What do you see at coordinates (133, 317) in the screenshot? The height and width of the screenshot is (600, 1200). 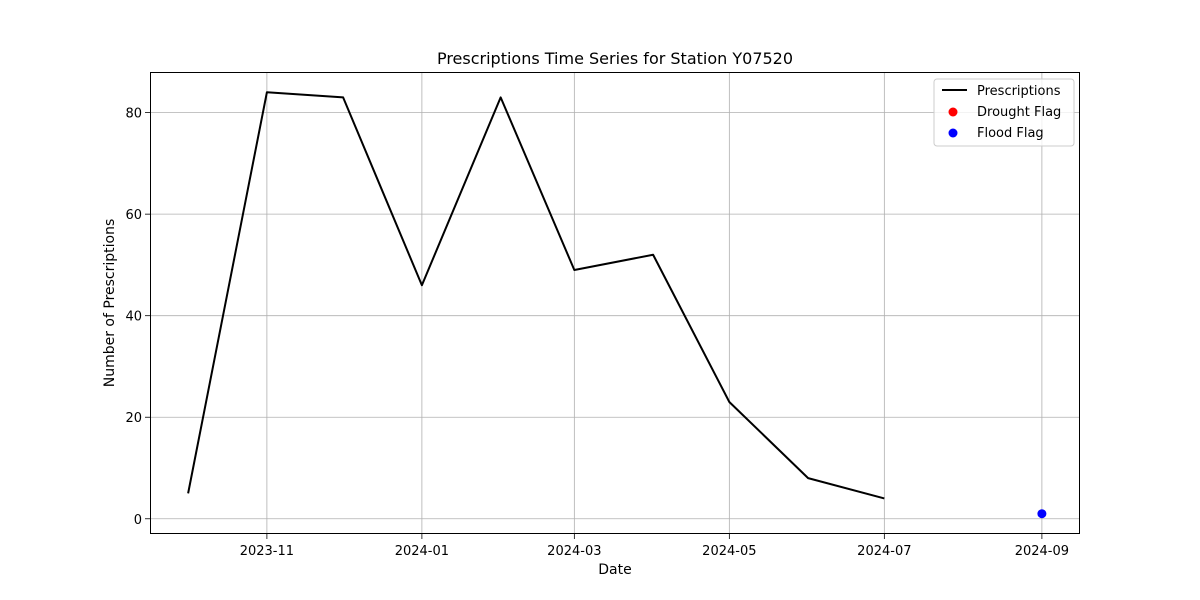 I see `y-tick-label: 40` at bounding box center [133, 317].